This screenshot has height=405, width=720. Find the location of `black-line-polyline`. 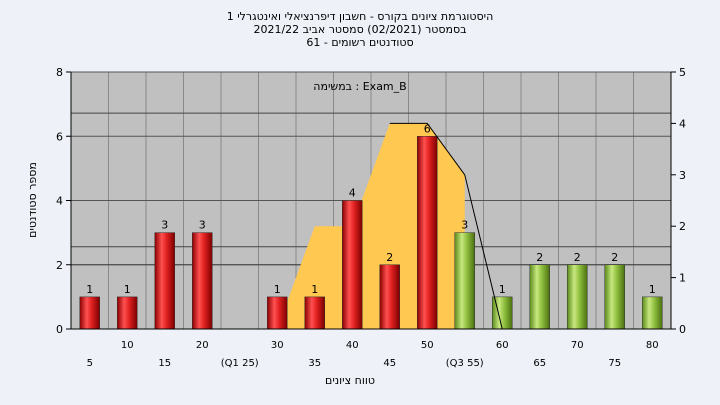

black-line-polyline is located at coordinates (446, 226).